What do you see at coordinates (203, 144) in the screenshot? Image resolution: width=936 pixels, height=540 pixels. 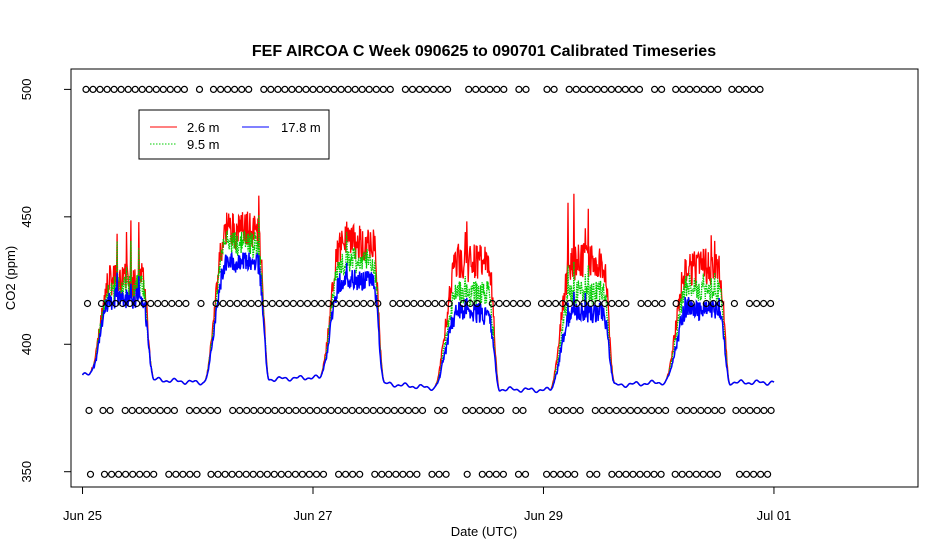 I see `legend-label-9-5m: 9.5 m` at bounding box center [203, 144].